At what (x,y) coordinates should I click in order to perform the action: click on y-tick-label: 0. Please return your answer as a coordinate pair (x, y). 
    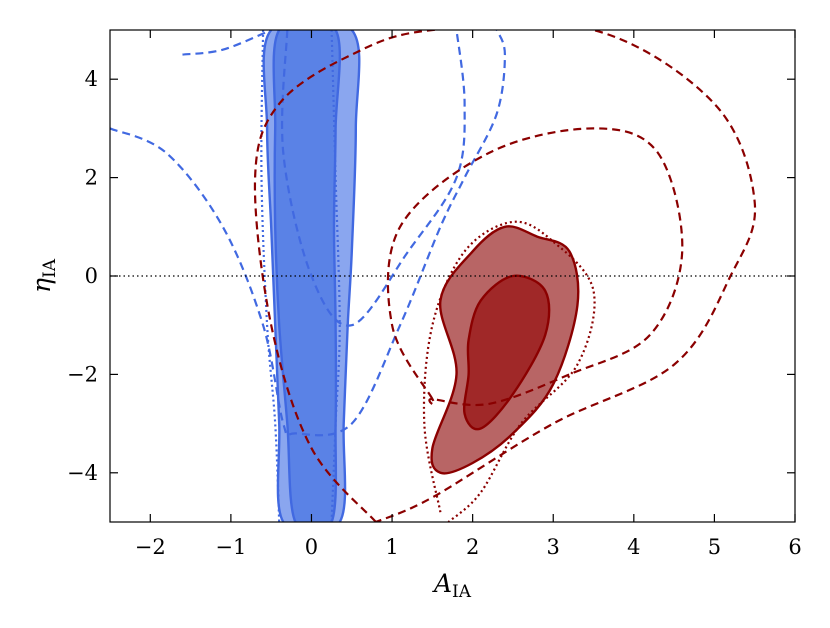
    Looking at the image, I should click on (91, 276).